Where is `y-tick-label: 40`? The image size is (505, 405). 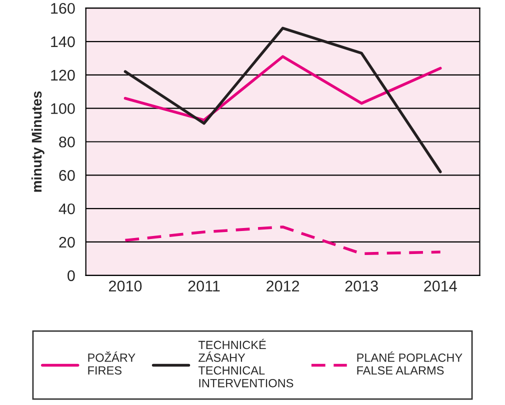
y-tick-label: 40 is located at coordinates (66, 208).